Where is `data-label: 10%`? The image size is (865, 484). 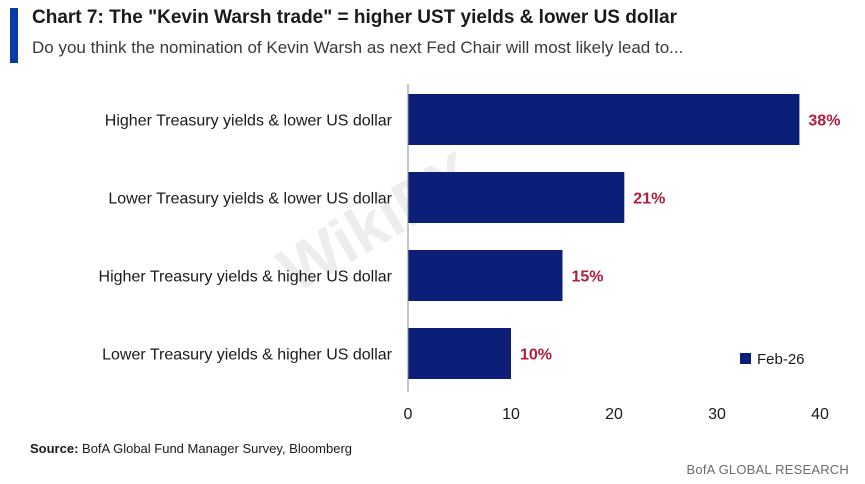 data-label: 10% is located at coordinates (536, 355).